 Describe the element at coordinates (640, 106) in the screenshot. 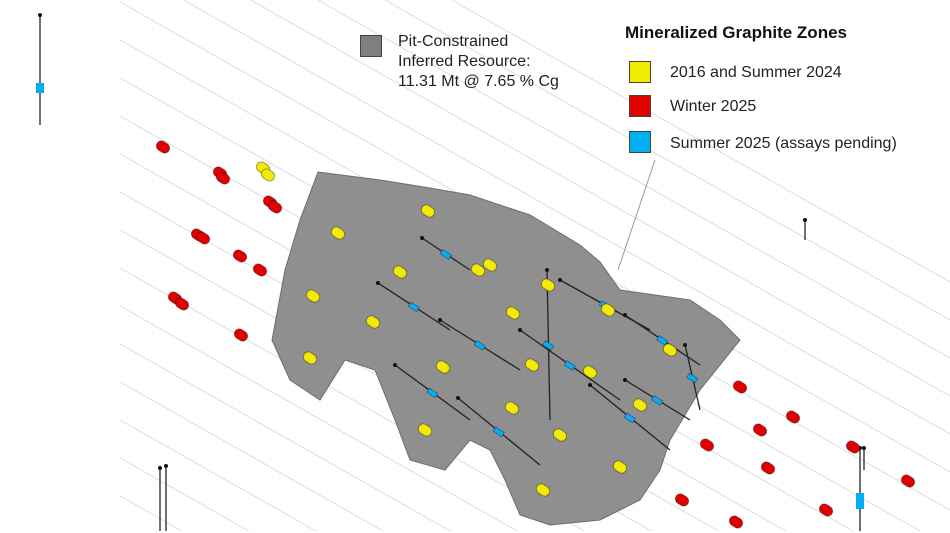

I see `swatch-winter-2025` at that location.